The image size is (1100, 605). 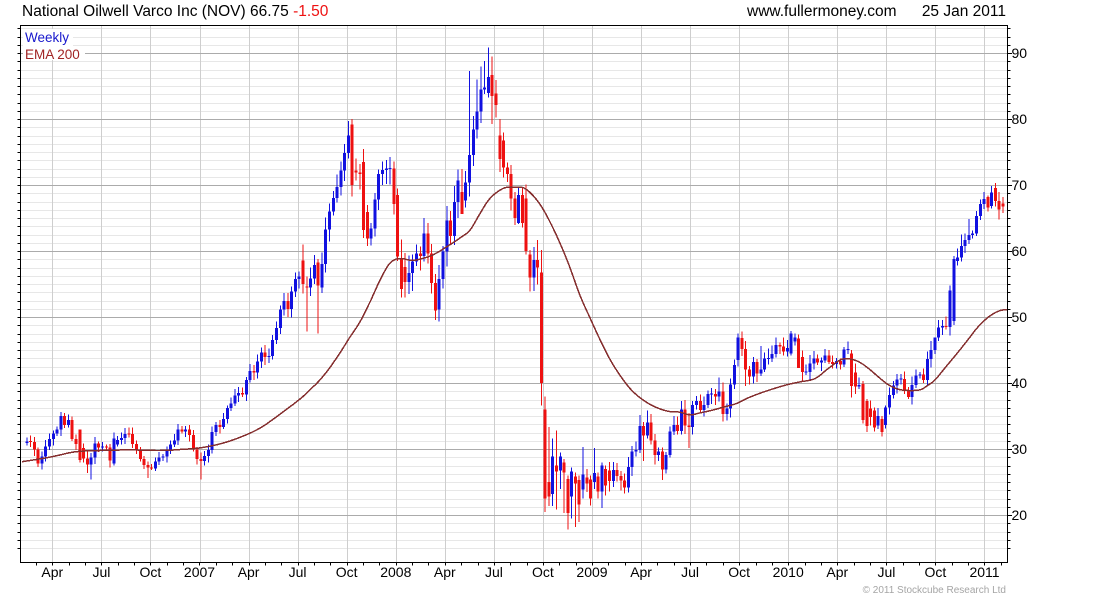 What do you see at coordinates (199, 572) in the screenshot?
I see `svg-text: 2007` at bounding box center [199, 572].